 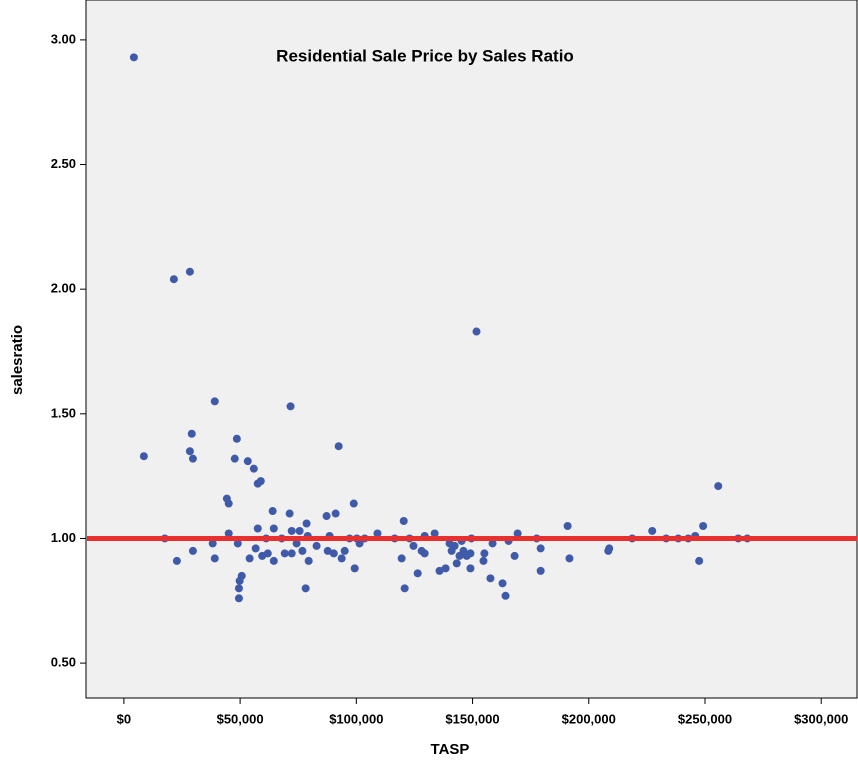 What do you see at coordinates (356, 718) in the screenshot?
I see `x-tick-label: $100,000` at bounding box center [356, 718].